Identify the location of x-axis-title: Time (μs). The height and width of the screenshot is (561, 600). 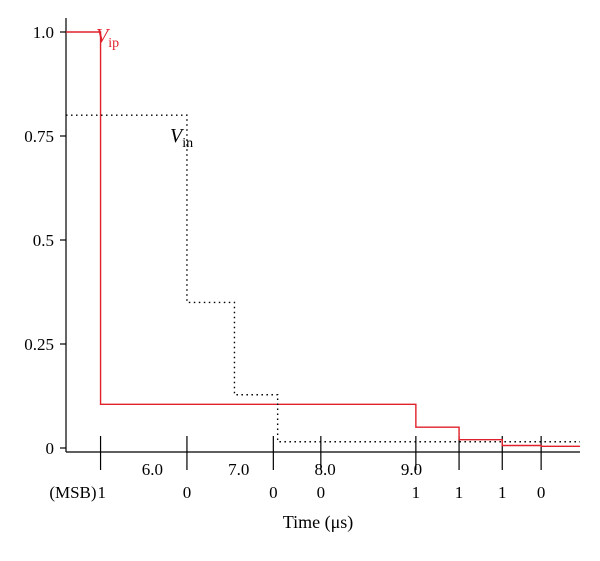
(318, 522).